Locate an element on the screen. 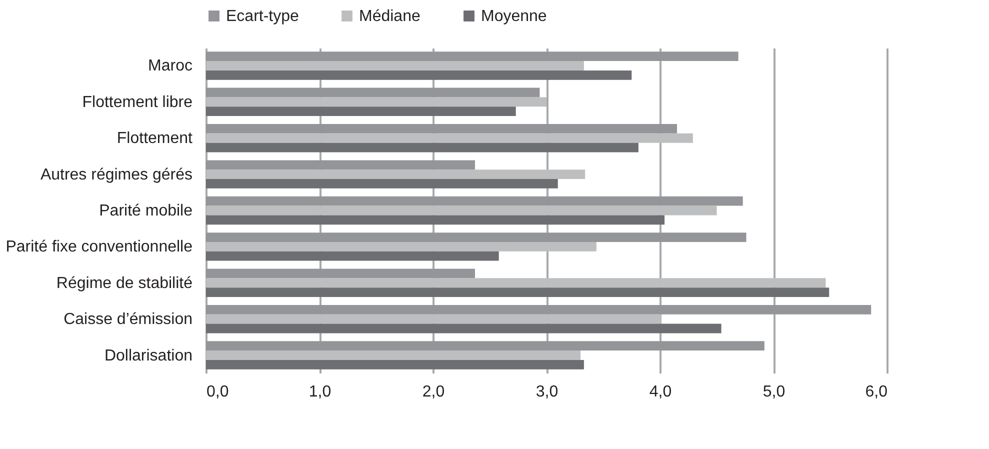 The height and width of the screenshot is (449, 989). y-tick-label: Dollarisation is located at coordinates (148, 355).